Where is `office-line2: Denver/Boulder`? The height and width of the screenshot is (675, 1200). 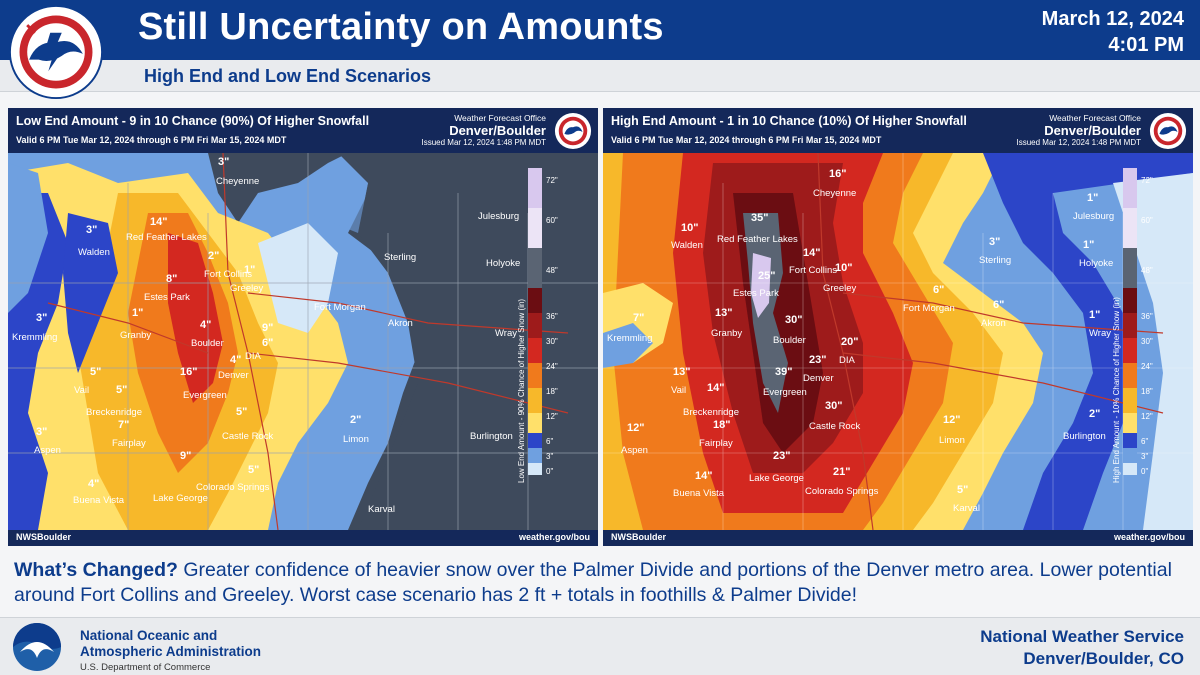
office-line2: Denver/Boulder is located at coordinates (497, 130).